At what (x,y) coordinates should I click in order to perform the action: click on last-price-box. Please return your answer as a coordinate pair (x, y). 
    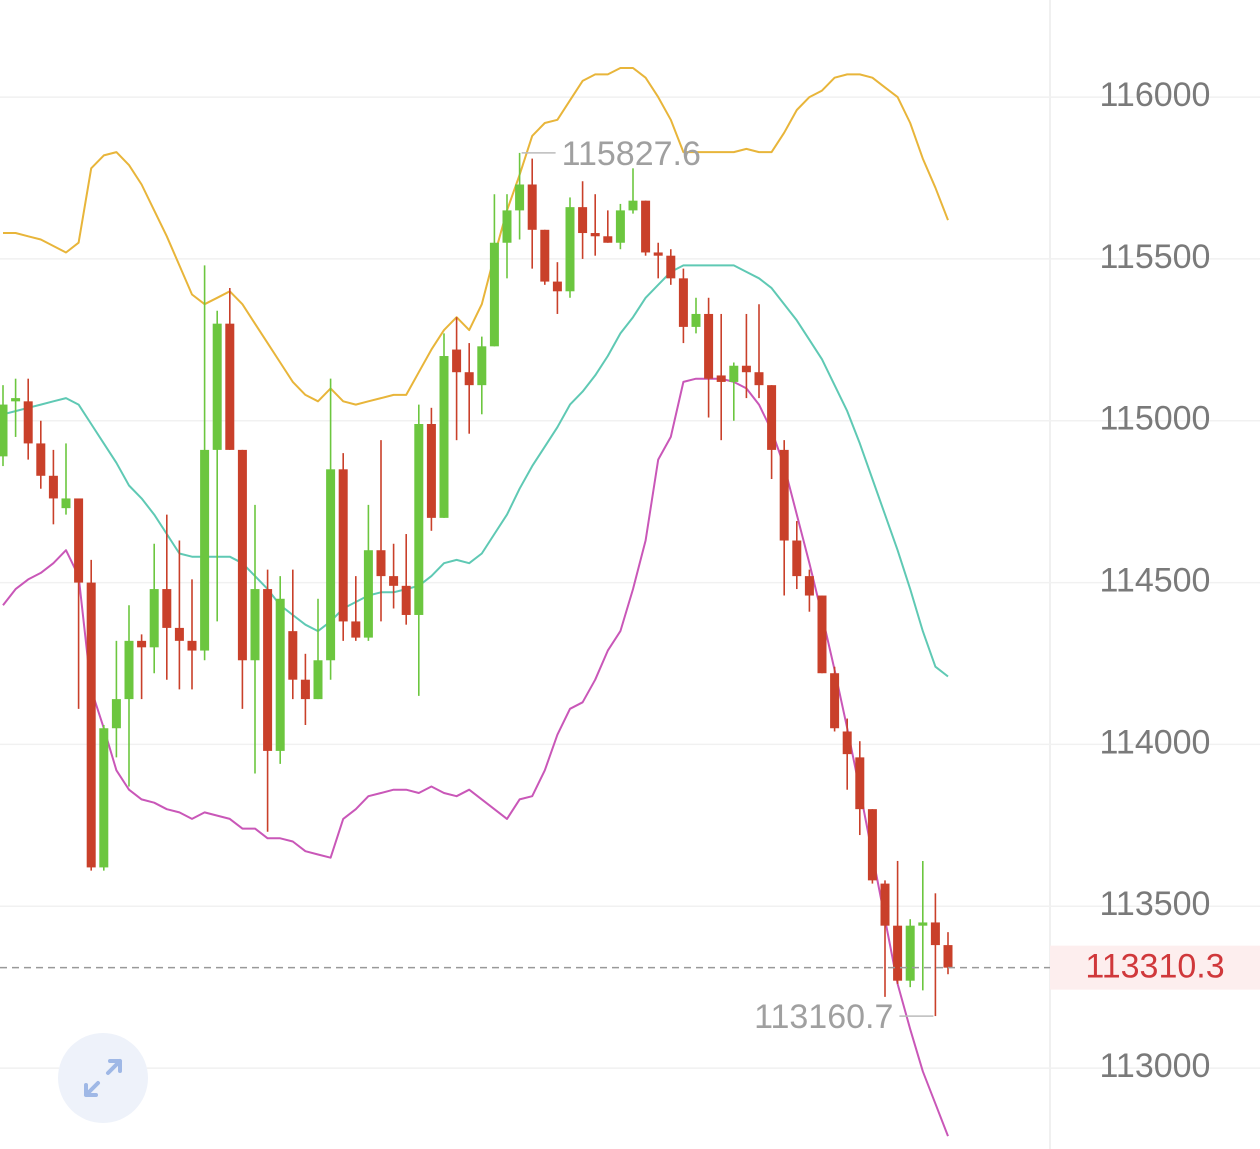
    Looking at the image, I should click on (1155, 967).